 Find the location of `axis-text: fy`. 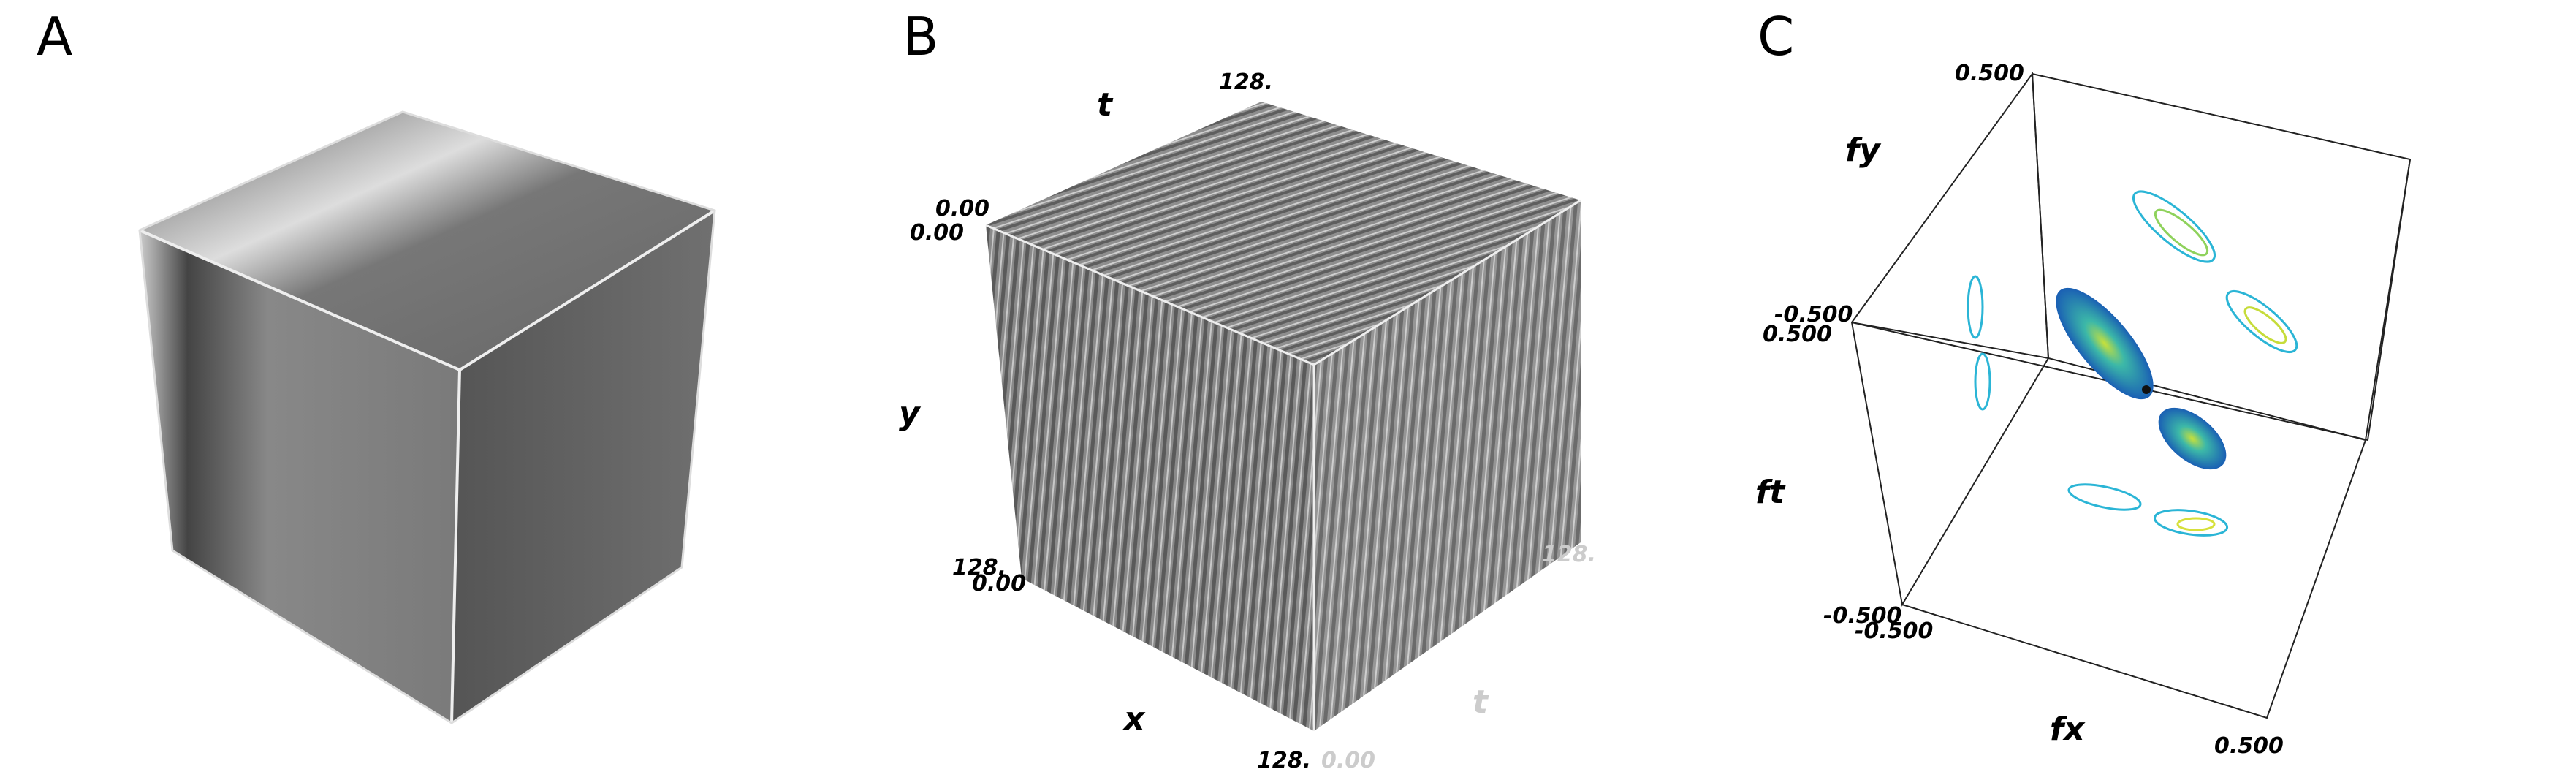

axis-text: fy is located at coordinates (1864, 150).